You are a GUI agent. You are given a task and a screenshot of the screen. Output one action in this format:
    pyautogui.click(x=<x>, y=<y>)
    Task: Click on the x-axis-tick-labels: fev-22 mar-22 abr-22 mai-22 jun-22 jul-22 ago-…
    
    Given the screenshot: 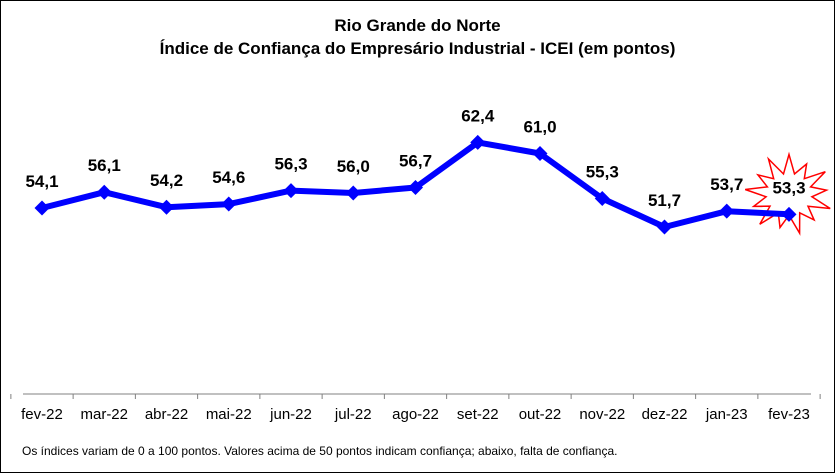 What is the action you would take?
    pyautogui.click(x=415, y=414)
    